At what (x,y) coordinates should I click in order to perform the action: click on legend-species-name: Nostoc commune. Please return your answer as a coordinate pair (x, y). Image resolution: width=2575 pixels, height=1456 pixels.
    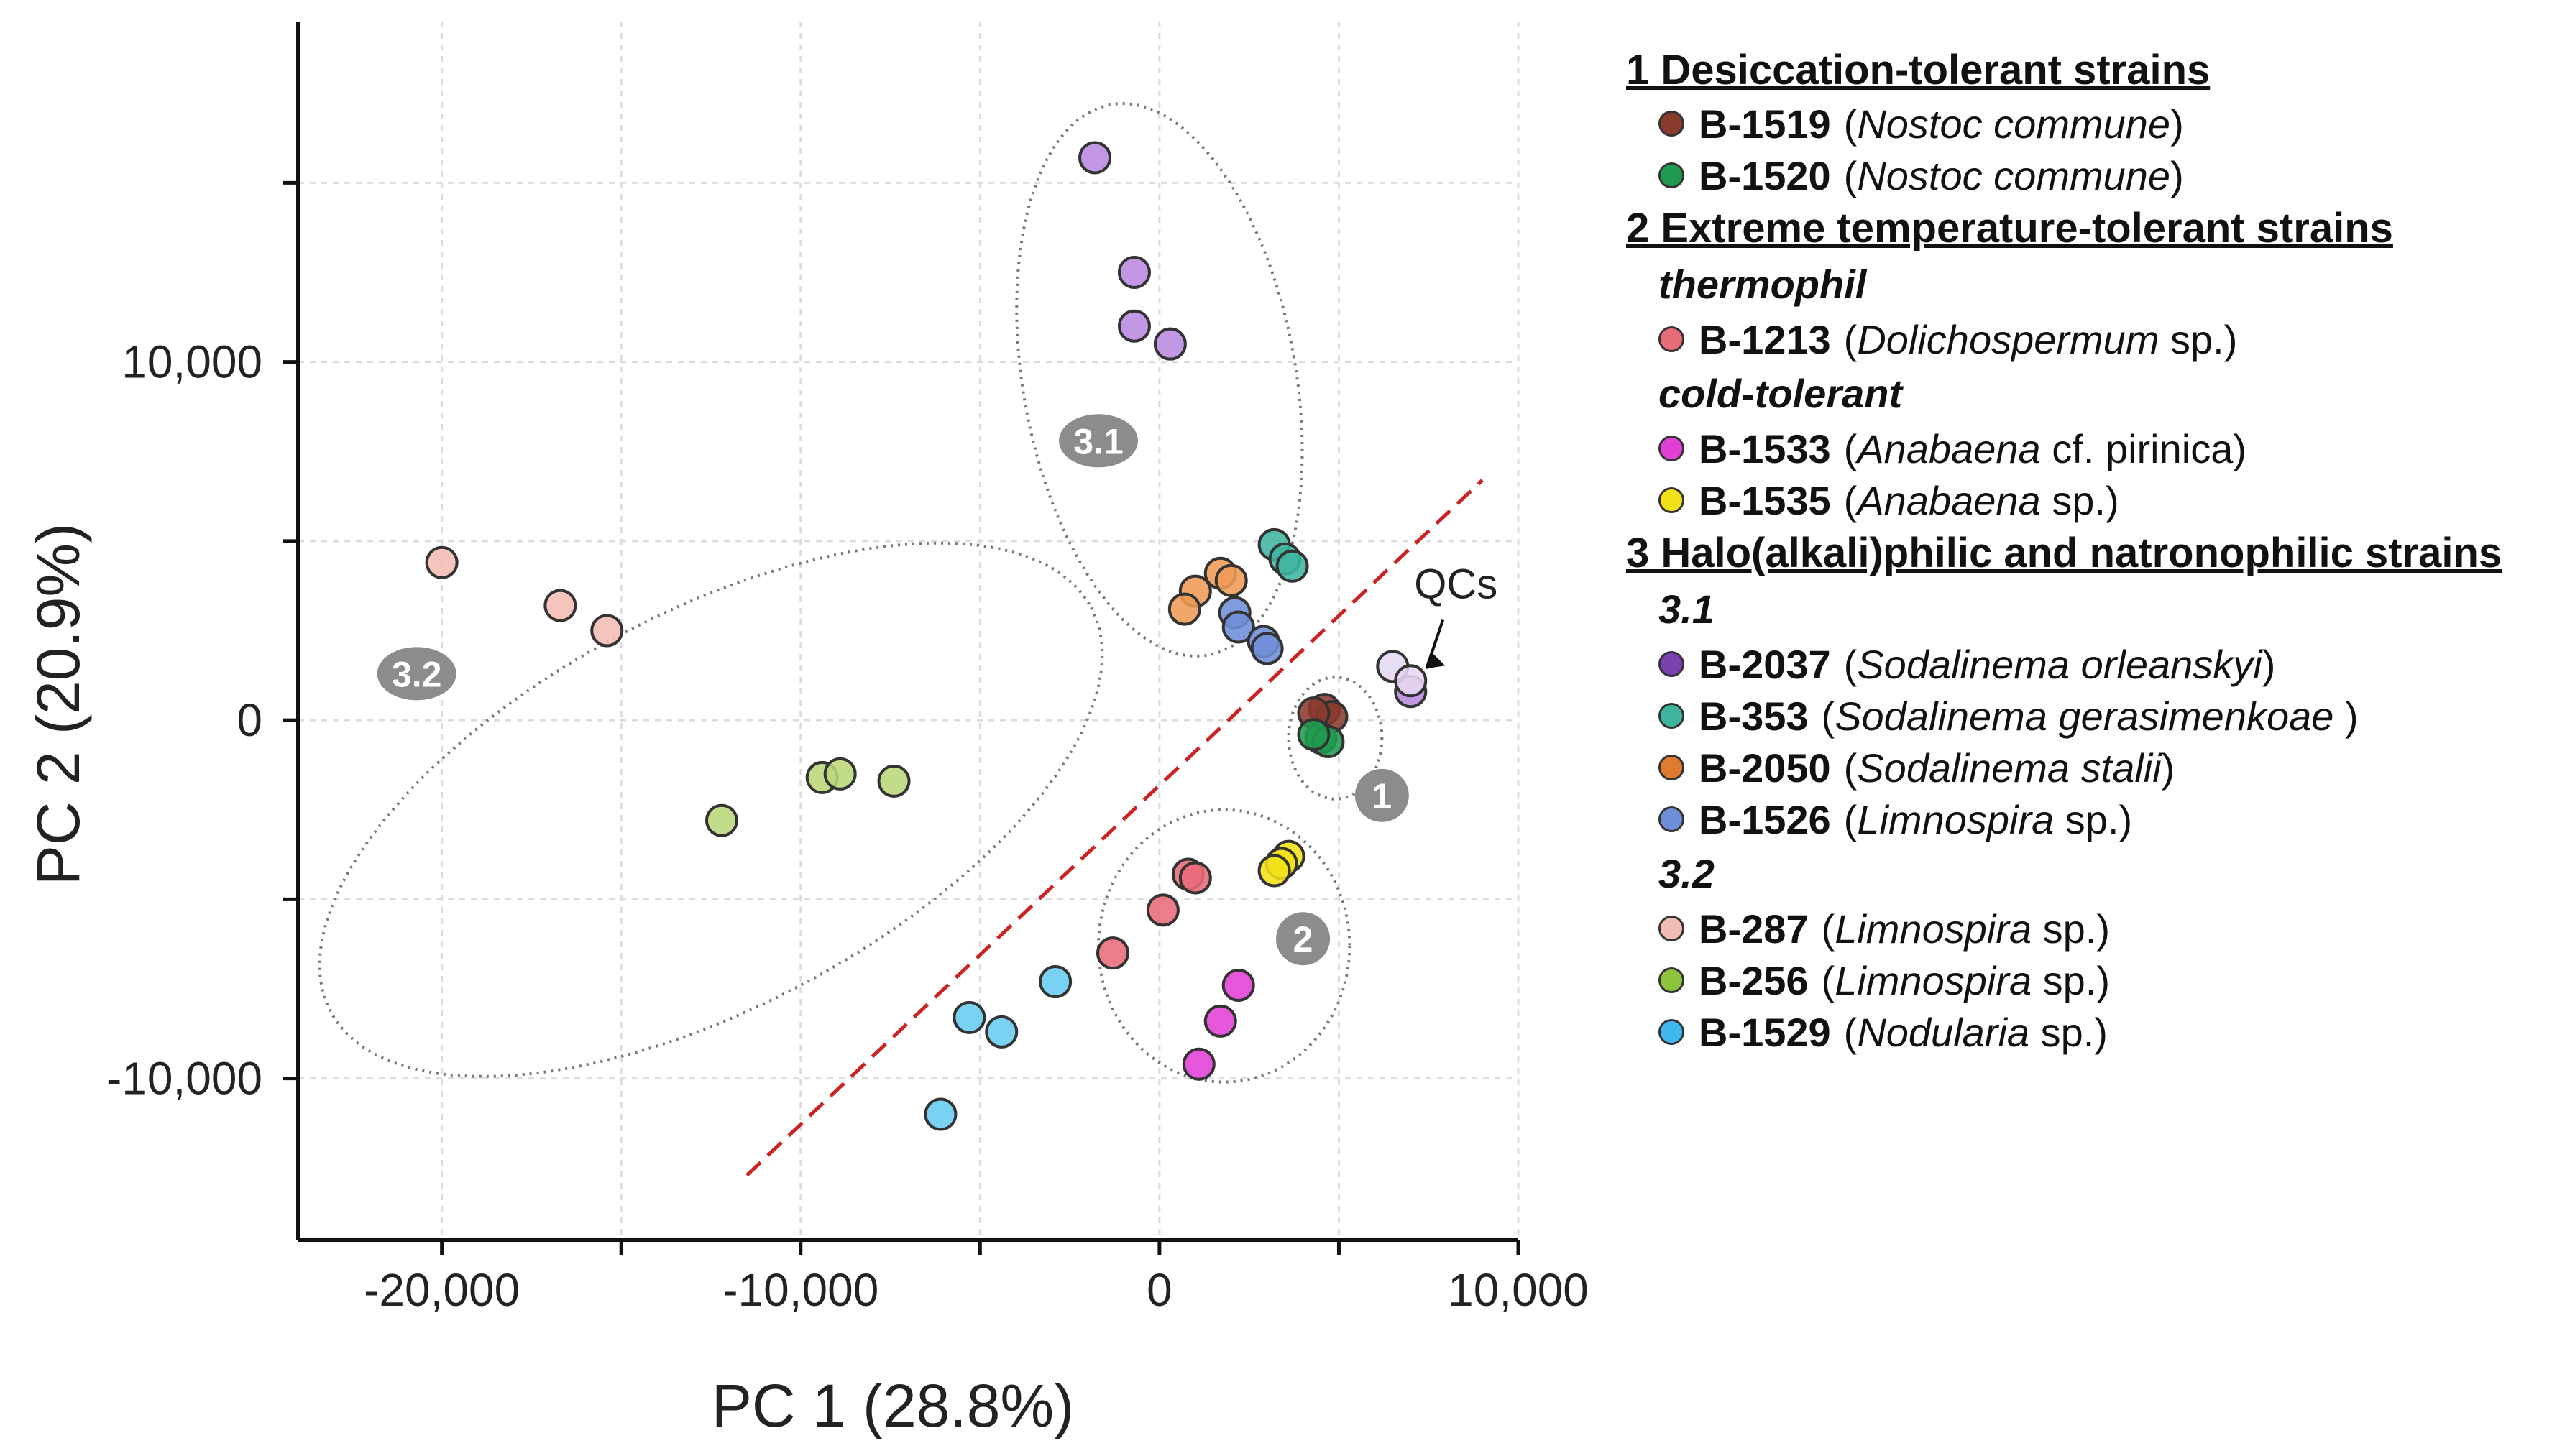
    Looking at the image, I should click on (2014, 124).